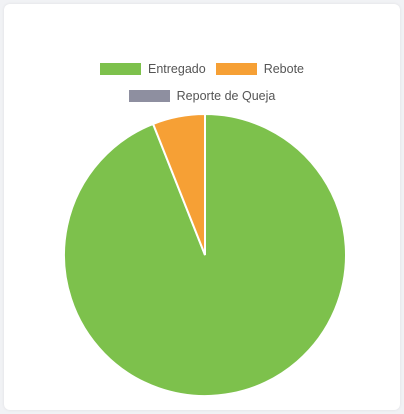 This screenshot has width=404, height=414. Describe the element at coordinates (149, 96) in the screenshot. I see `legend-swatch-reporte-de-queja` at that location.